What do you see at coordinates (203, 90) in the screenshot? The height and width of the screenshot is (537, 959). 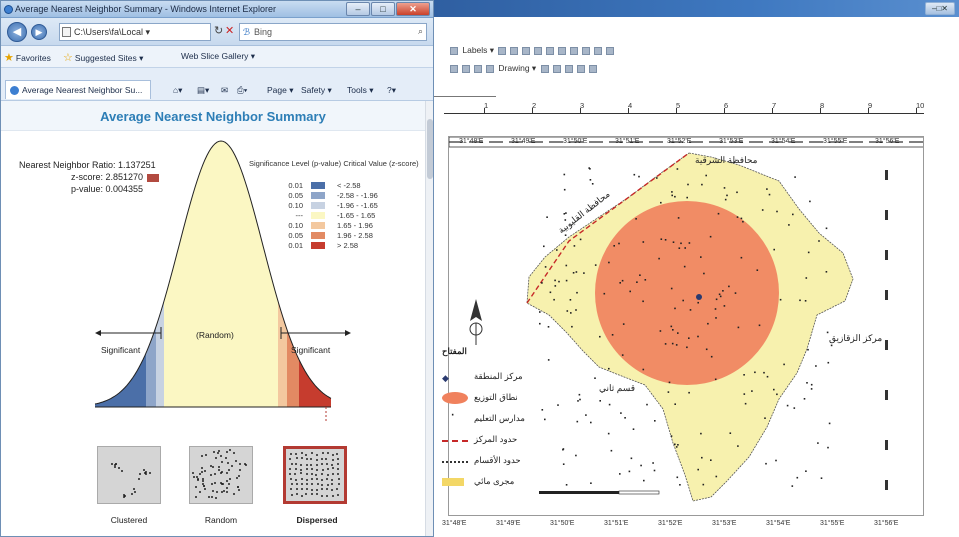 I see `feeds-icon: ▤▾` at bounding box center [203, 90].